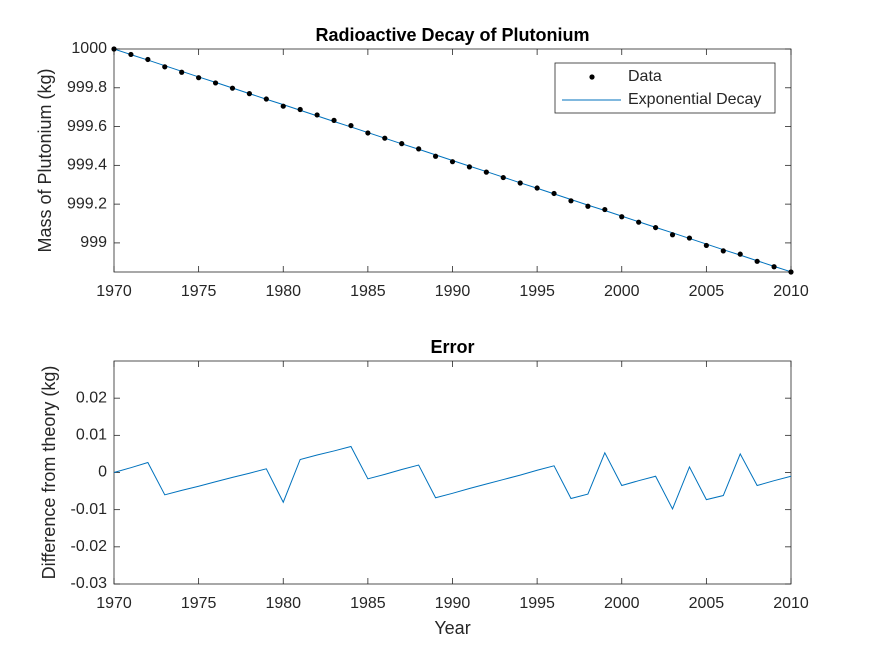 The width and height of the screenshot is (875, 656). I want to click on legend-label: Data, so click(645, 76).